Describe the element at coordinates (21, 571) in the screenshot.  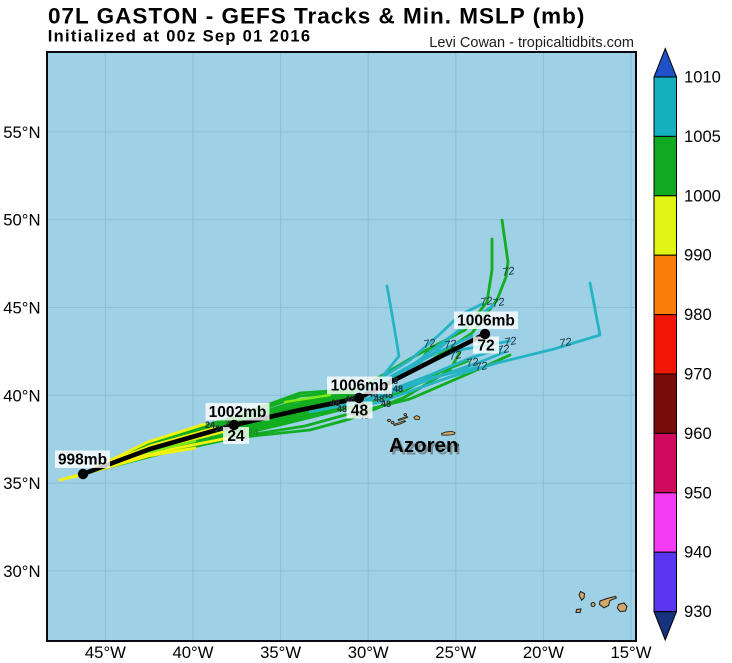
I see `svg-text: 30°N` at that location.